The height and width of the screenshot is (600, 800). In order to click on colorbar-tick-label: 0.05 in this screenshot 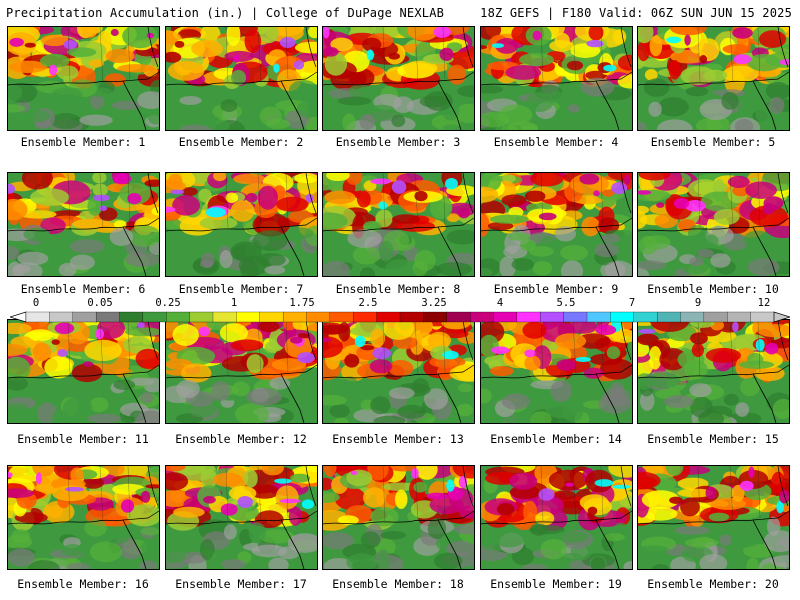, I will do `click(100, 303)`.